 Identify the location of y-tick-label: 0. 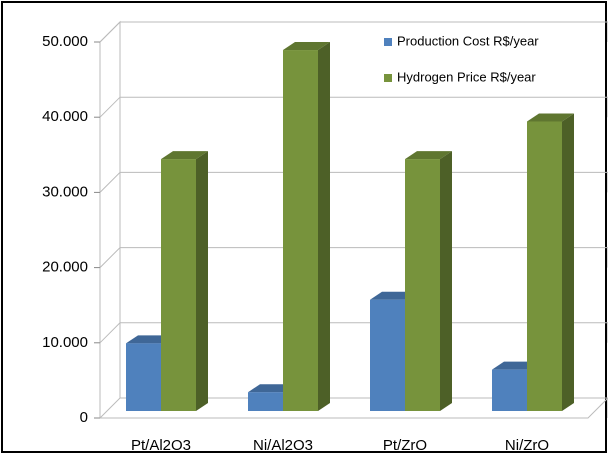
(84, 417).